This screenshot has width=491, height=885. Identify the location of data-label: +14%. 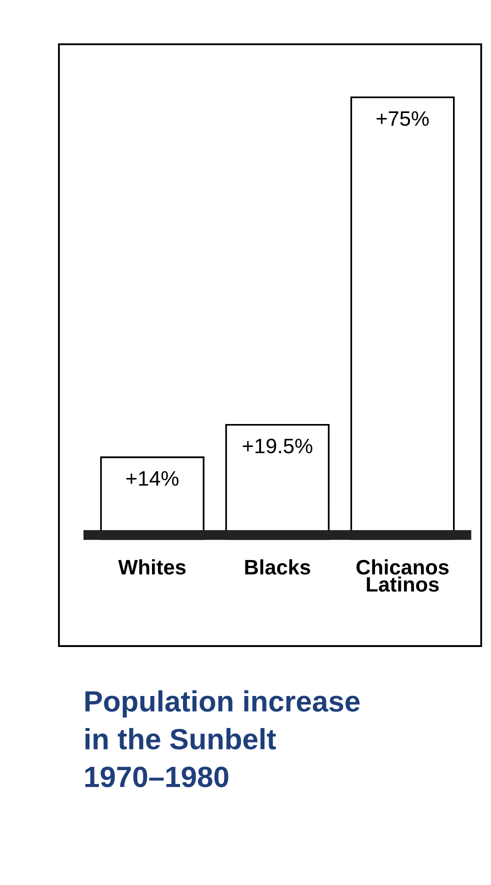
(152, 478).